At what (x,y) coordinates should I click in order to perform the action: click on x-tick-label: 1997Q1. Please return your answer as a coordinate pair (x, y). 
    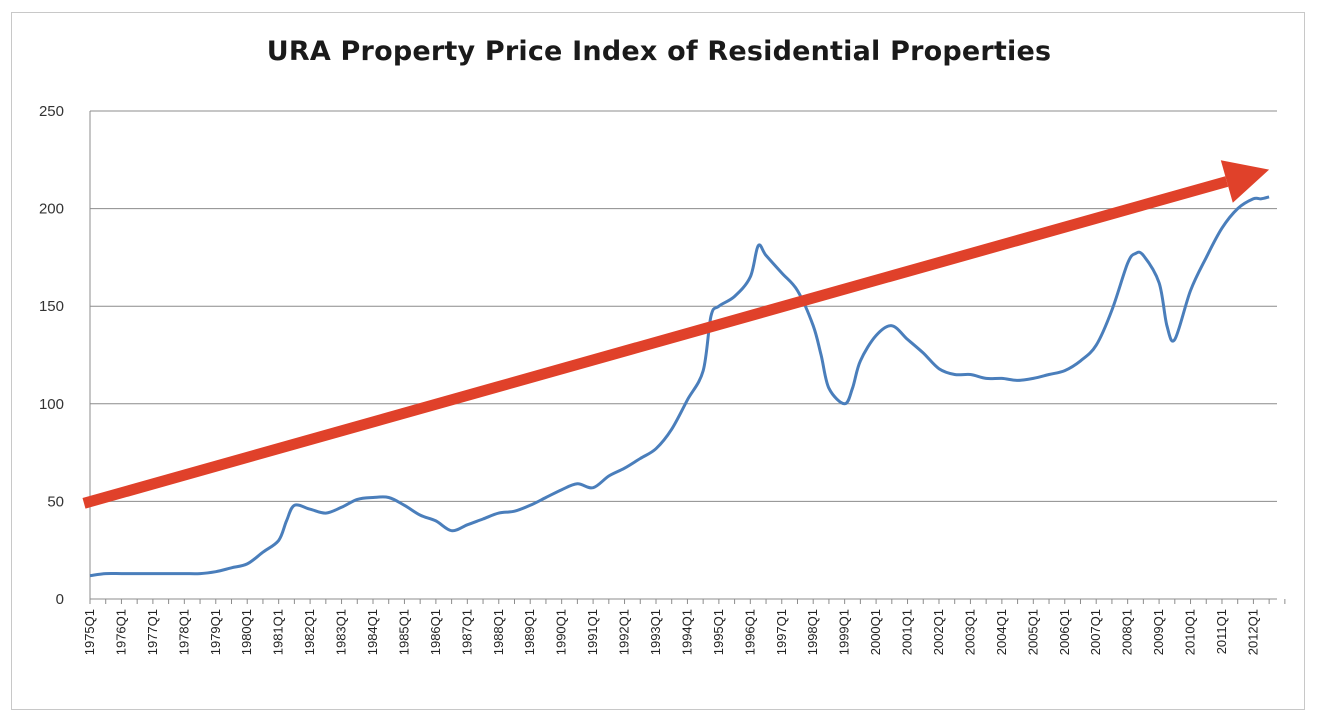
    Looking at the image, I should click on (781, 632).